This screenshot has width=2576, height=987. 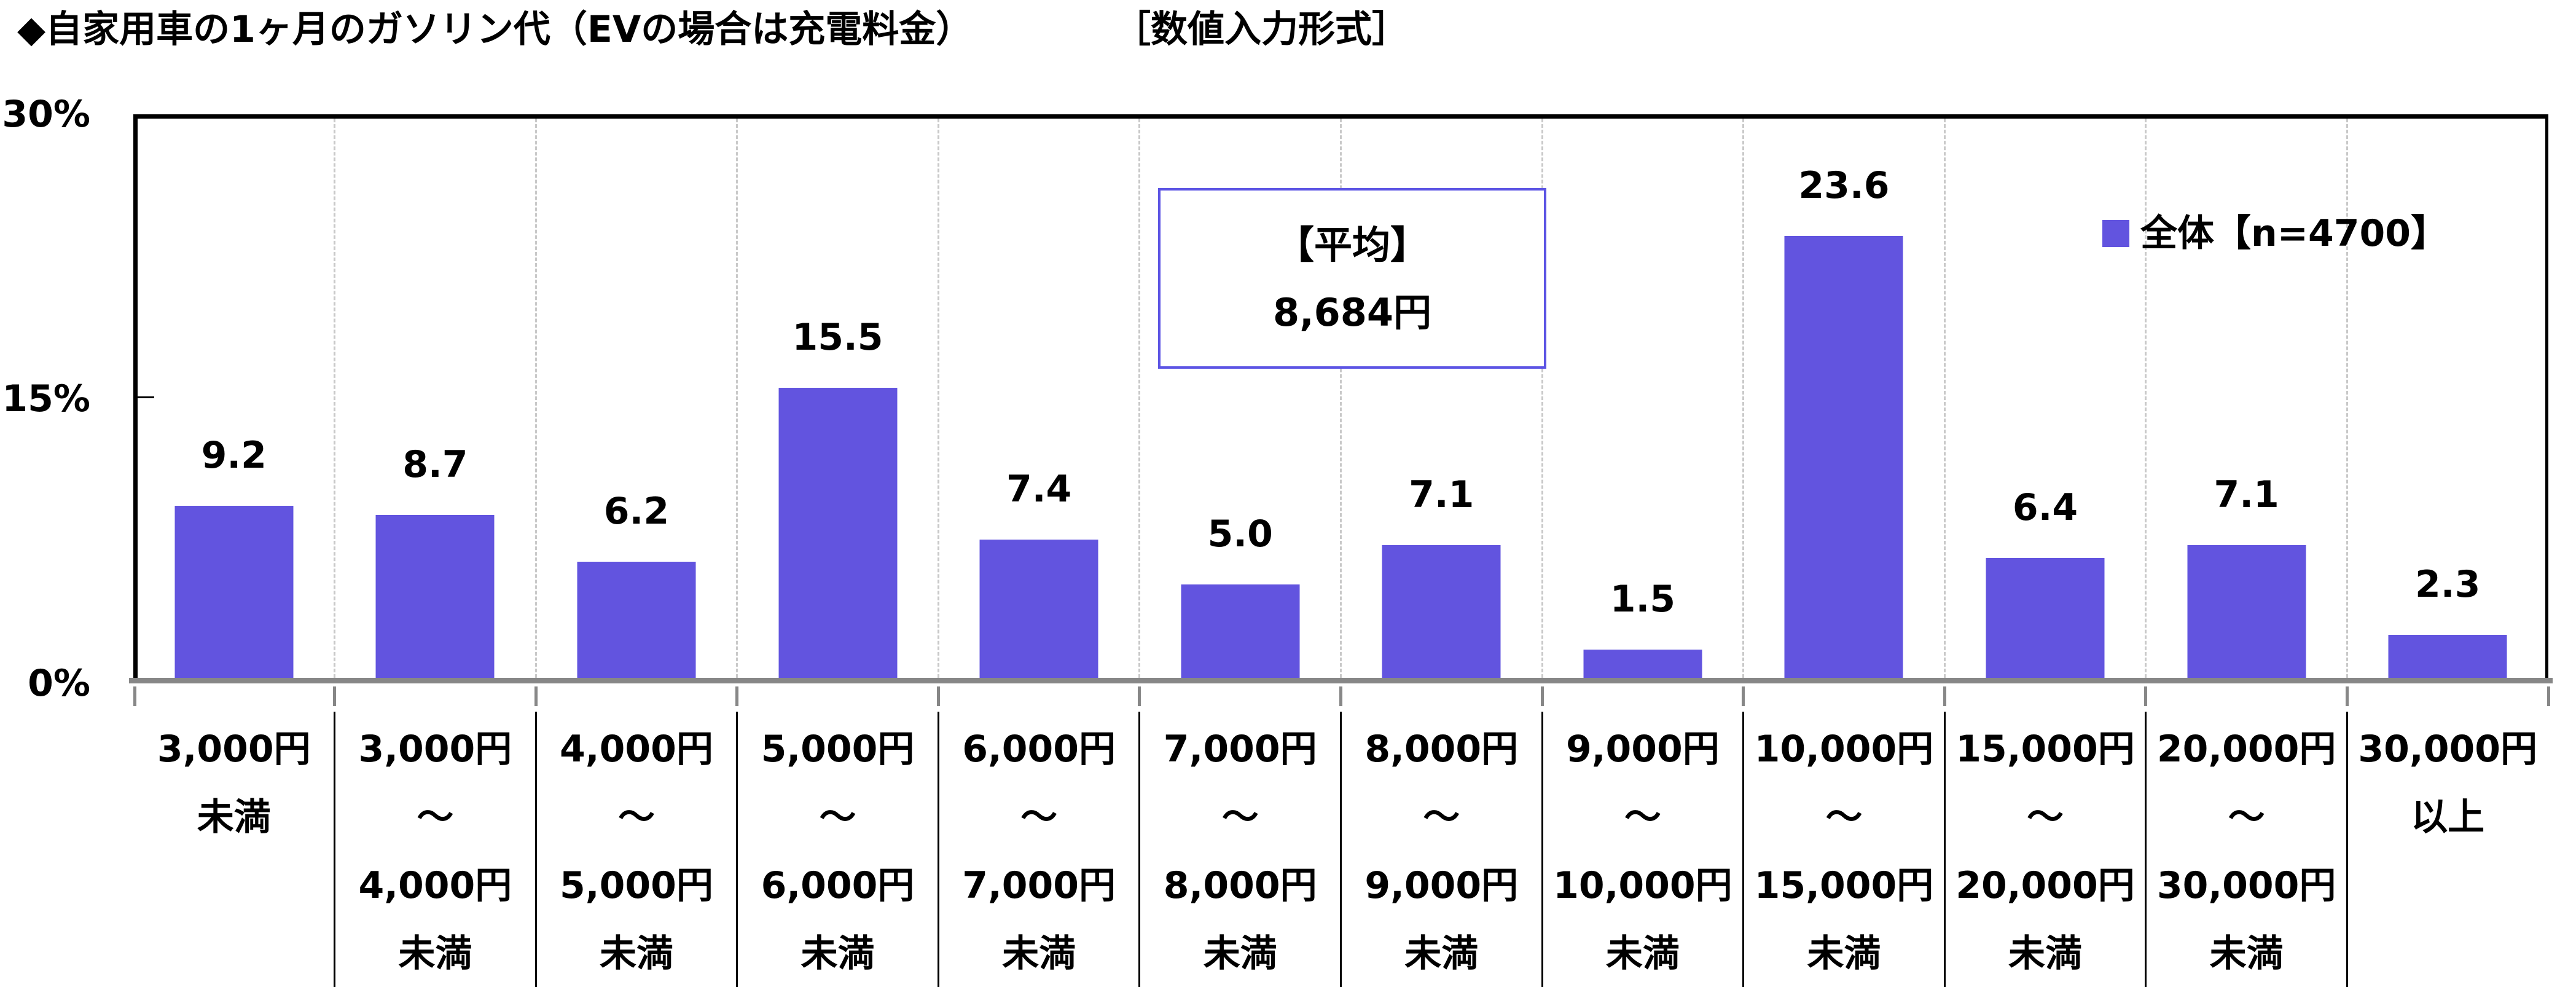 I want to click on chart-title: ◆自家用車の1ヶ月のガソリン代（EVの場合は充電料金）, so click(x=495, y=30).